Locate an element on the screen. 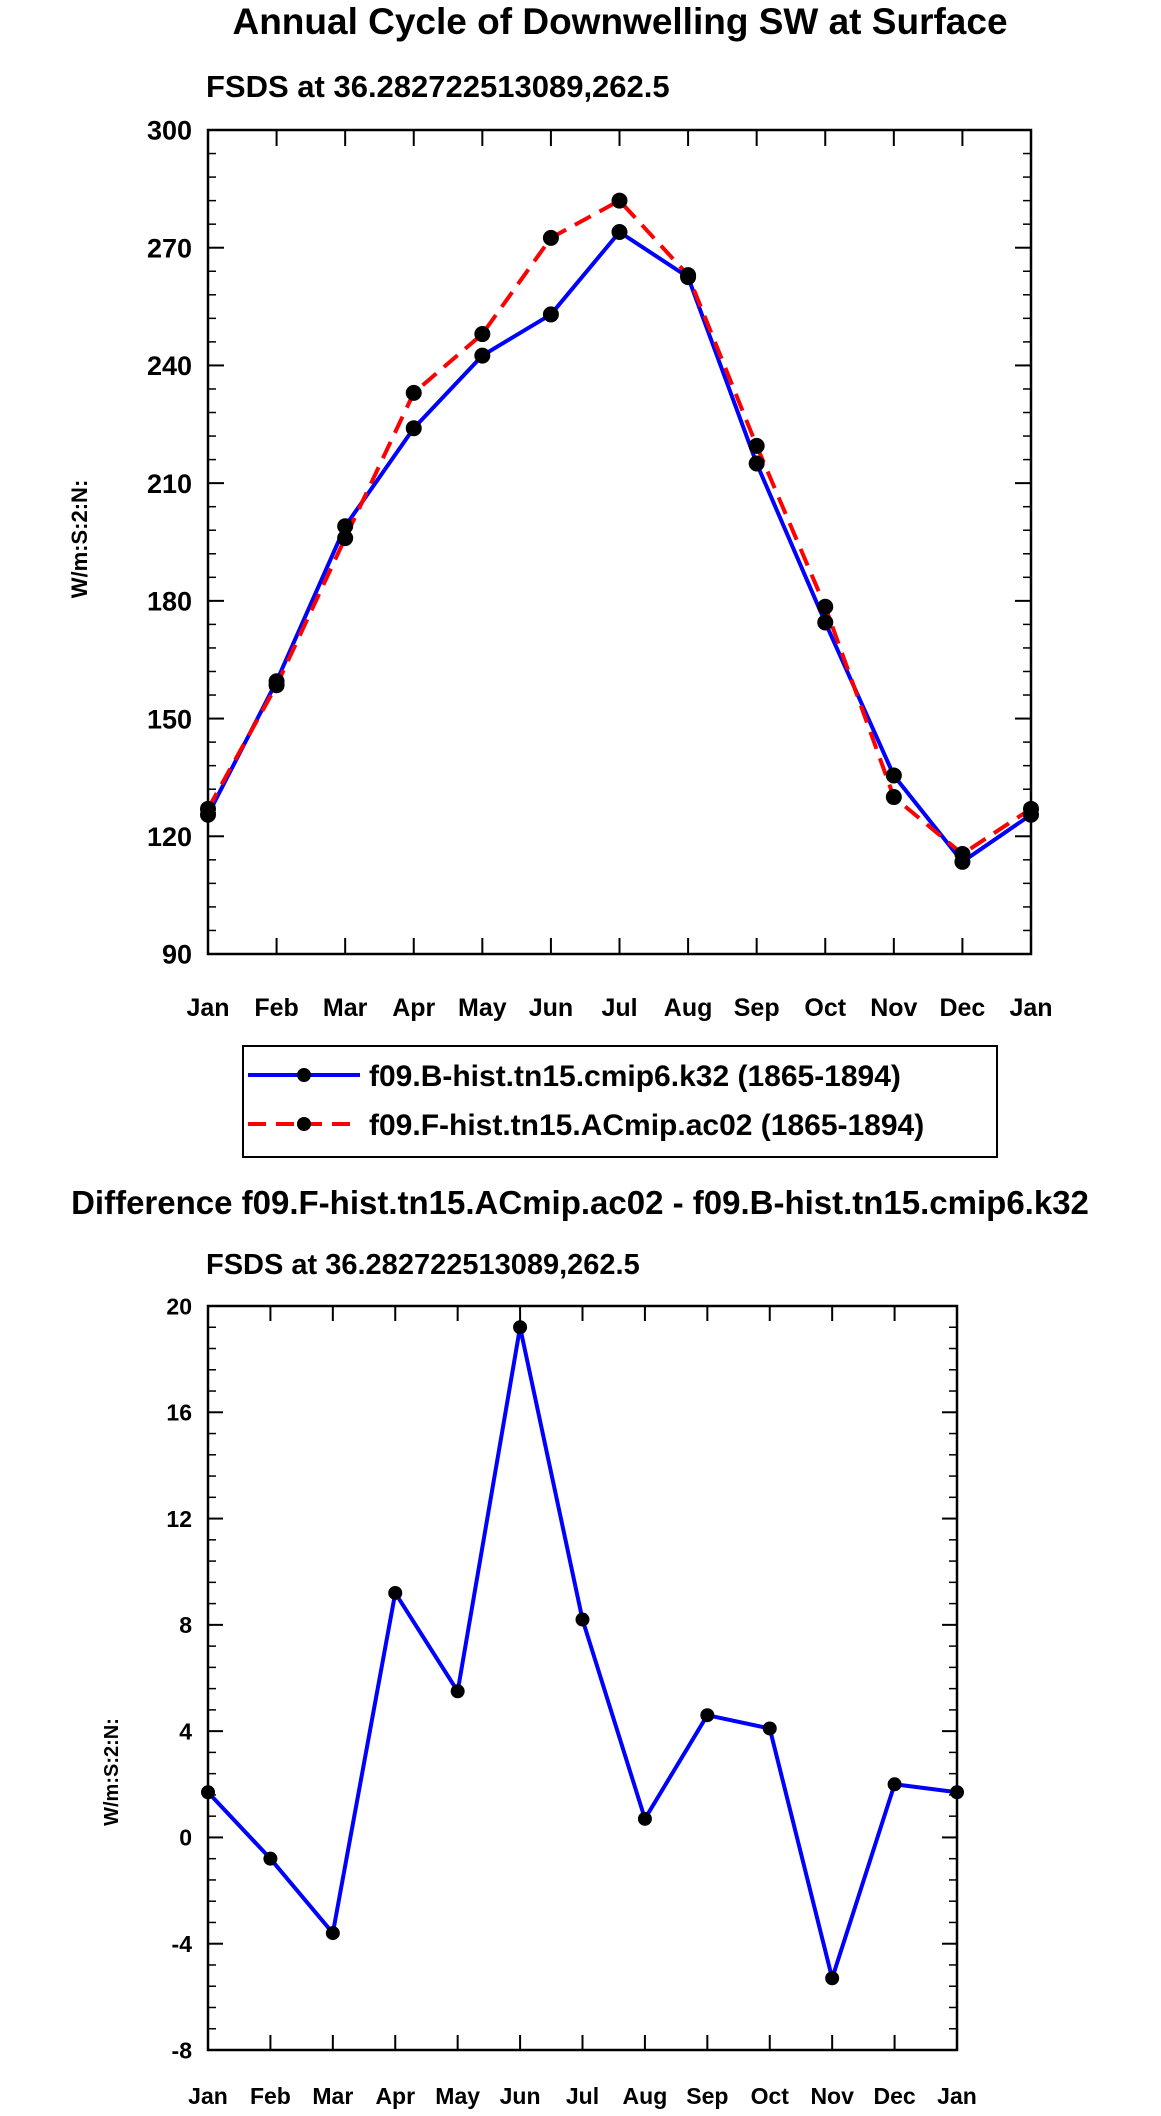  chart1-xtick-label: Nov is located at coordinates (893, 1008).